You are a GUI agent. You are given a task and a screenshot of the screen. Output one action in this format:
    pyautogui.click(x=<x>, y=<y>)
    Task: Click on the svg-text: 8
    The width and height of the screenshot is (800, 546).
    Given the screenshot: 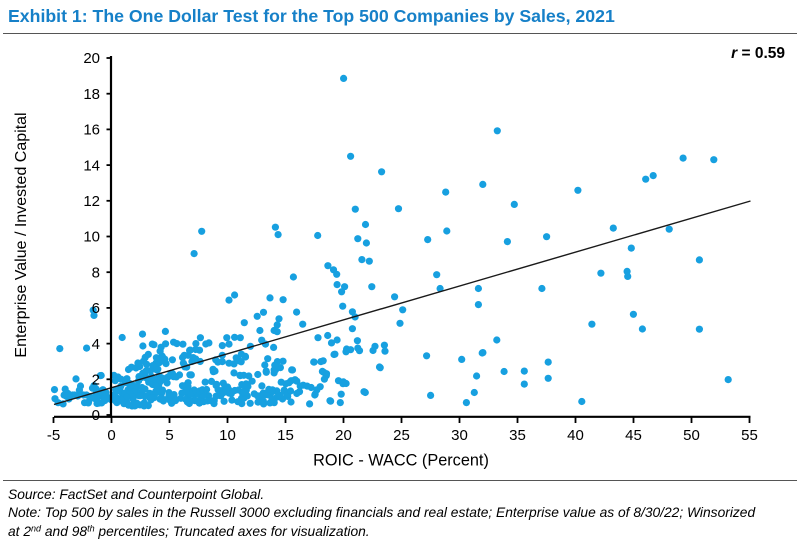 What is the action you would take?
    pyautogui.click(x=96, y=272)
    